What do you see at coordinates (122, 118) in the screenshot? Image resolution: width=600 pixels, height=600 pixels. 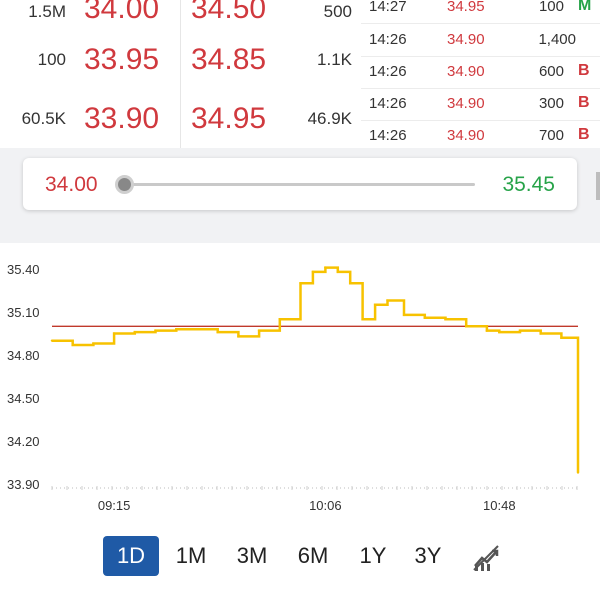 I see `bid-price: 33.90` at bounding box center [122, 118].